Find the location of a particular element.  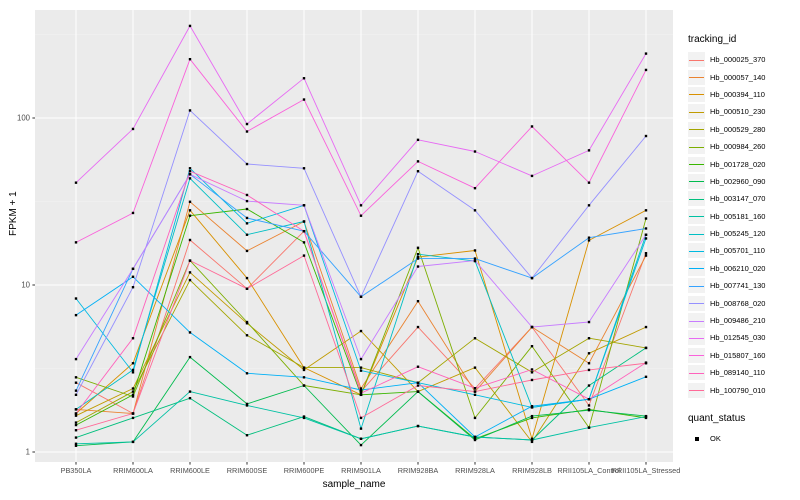

y-tick-label: 100 is located at coordinates (24, 118).